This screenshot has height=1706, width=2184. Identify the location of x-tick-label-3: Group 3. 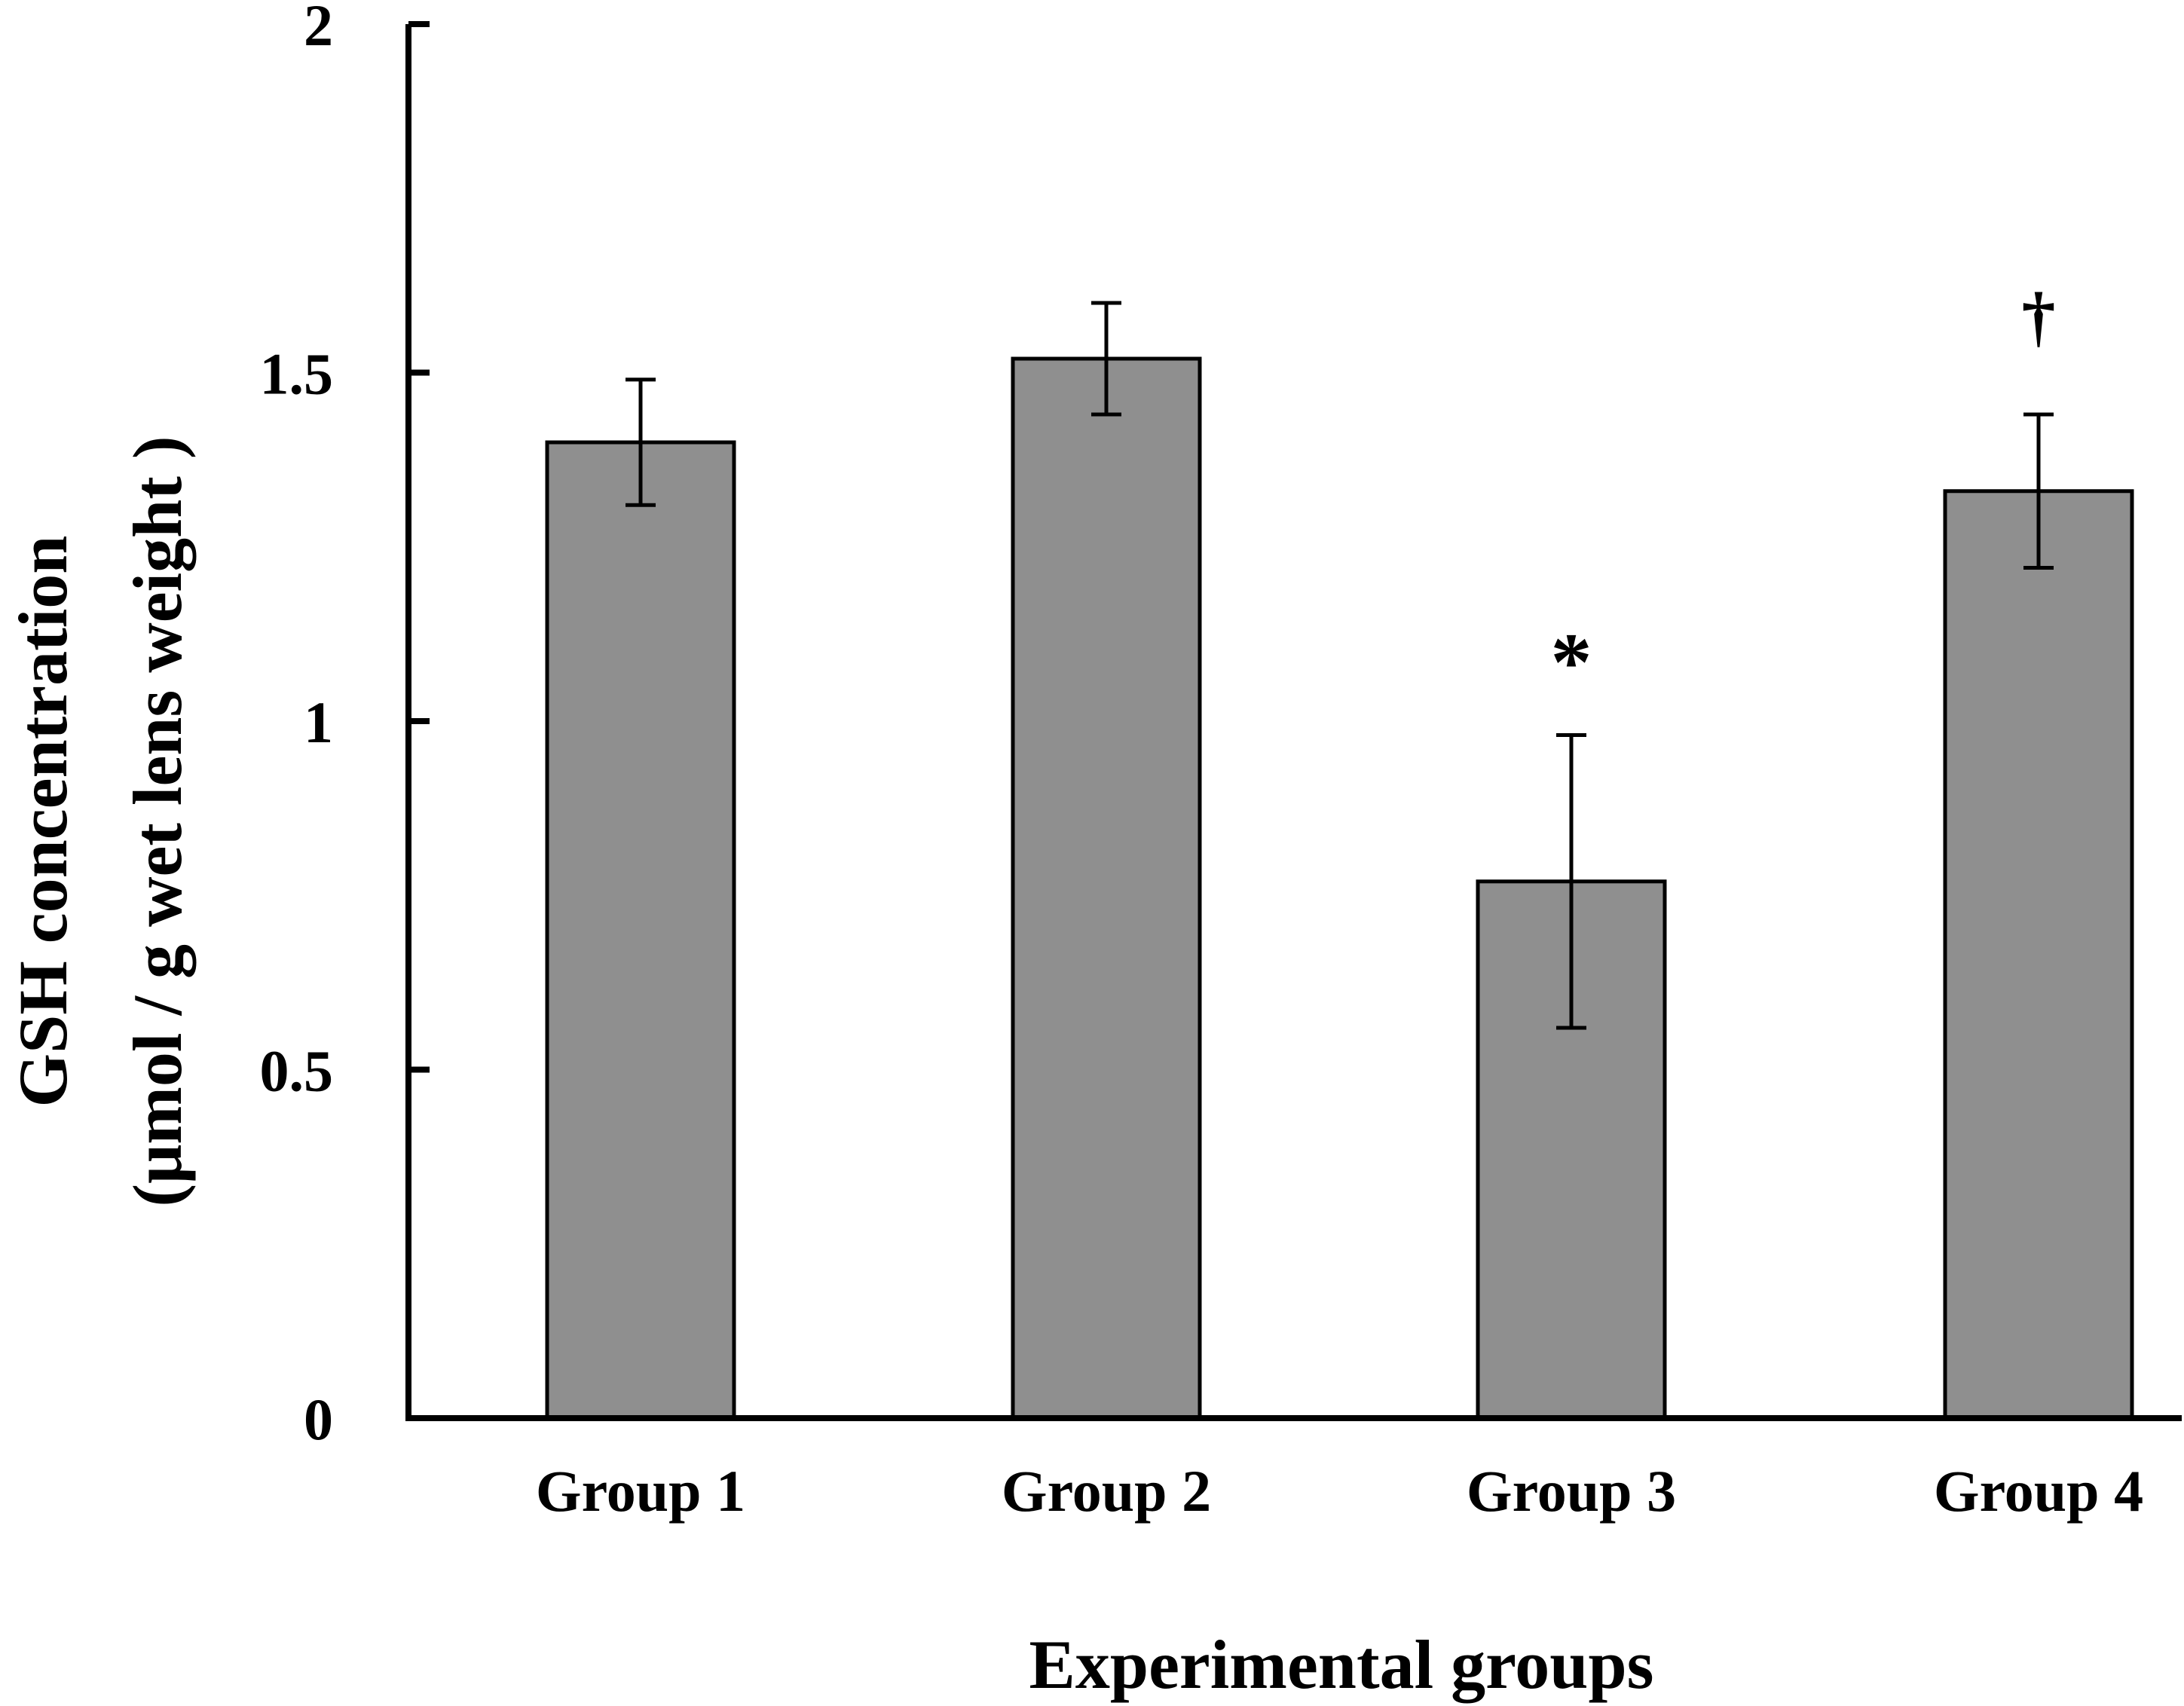
(1571, 1491).